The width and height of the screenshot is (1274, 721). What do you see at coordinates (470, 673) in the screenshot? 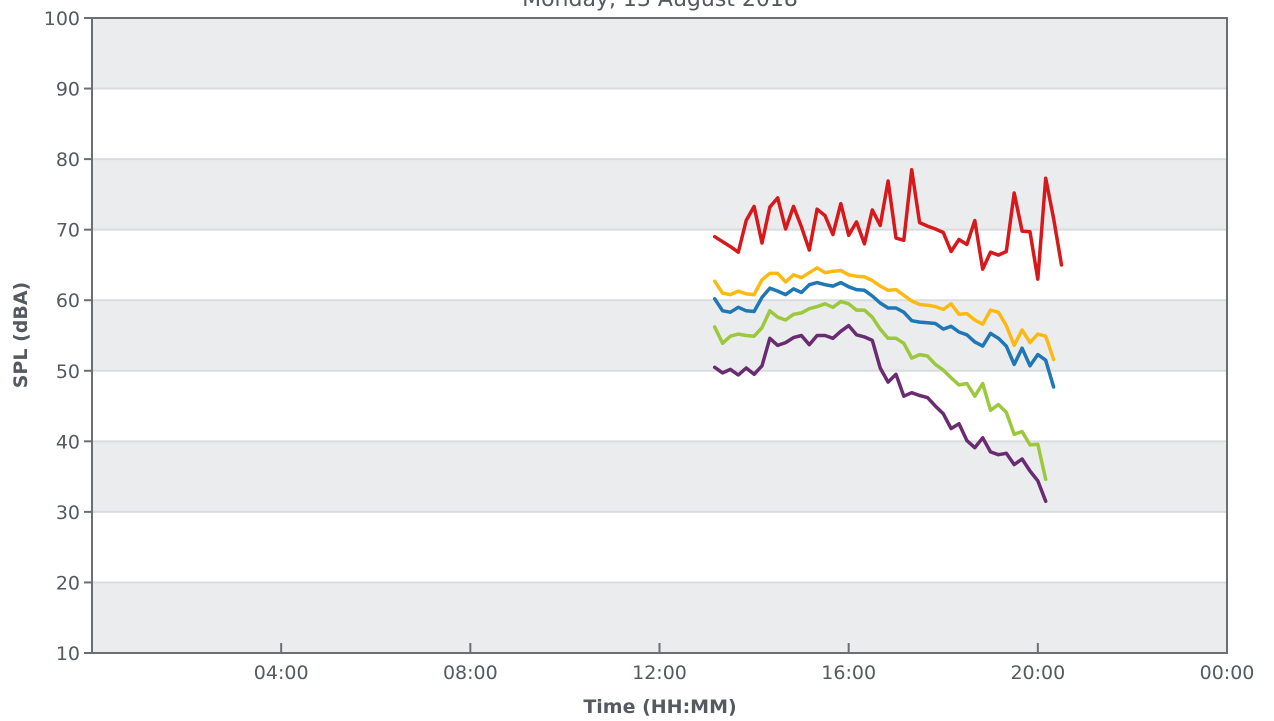
I see `x-tick-label: 08:00` at bounding box center [470, 673].